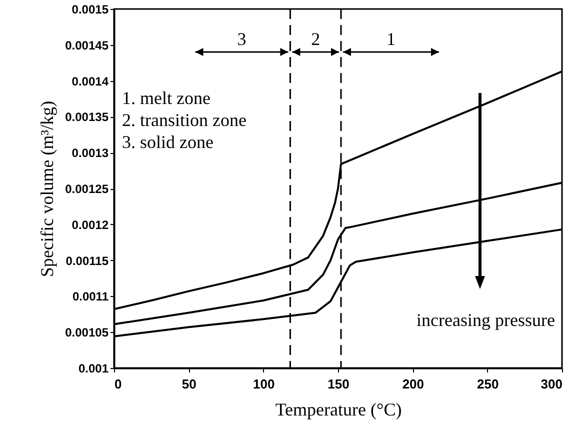 The image size is (576, 439). I want to click on x-tick-label: 300, so click(551, 384).